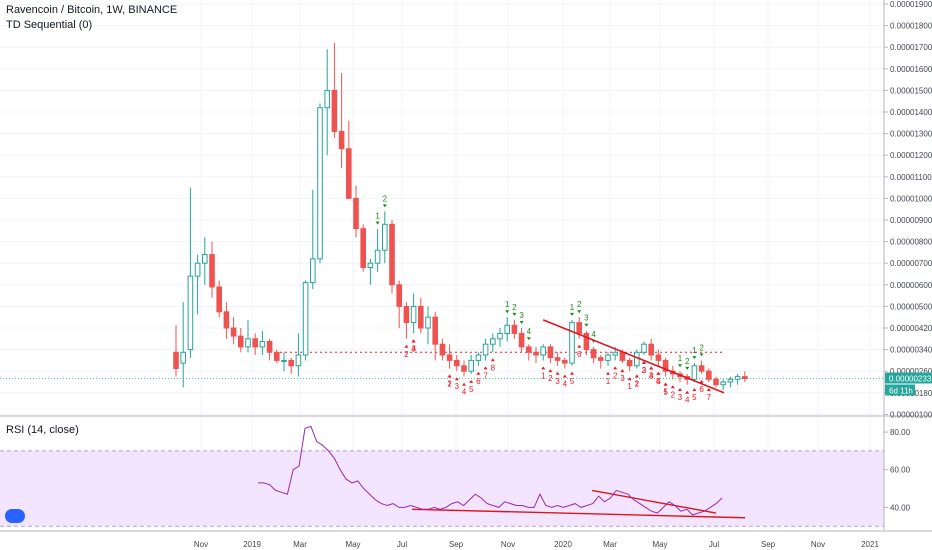 This screenshot has height=550, width=932. What do you see at coordinates (15, 516) in the screenshot?
I see `tradingview-logo-icon` at bounding box center [15, 516].